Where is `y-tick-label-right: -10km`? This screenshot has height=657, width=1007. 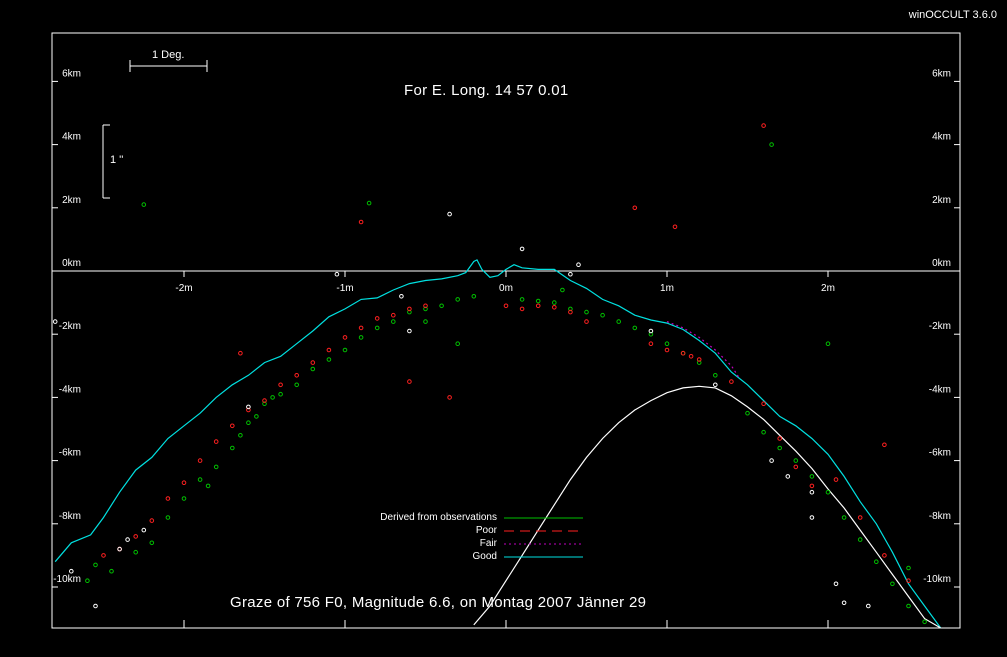
y-tick-label-right: -10km is located at coordinates (937, 579).